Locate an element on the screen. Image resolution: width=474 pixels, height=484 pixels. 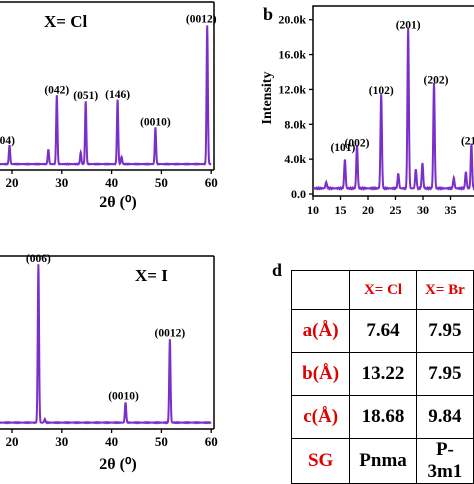
table-row: SG Pnma P-3m1 is located at coordinates (382, 461).